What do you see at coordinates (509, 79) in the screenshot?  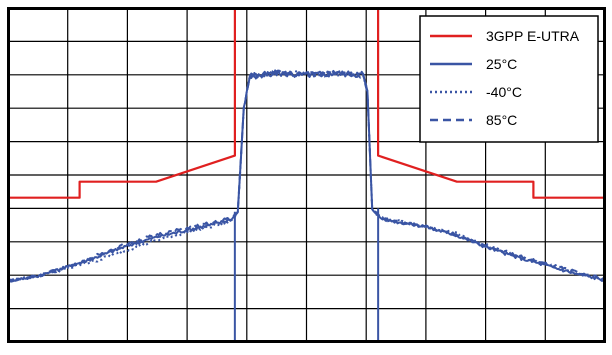 I see `legend: 3GPP E-UTRA 25°C -40°C 85°C` at bounding box center [509, 79].